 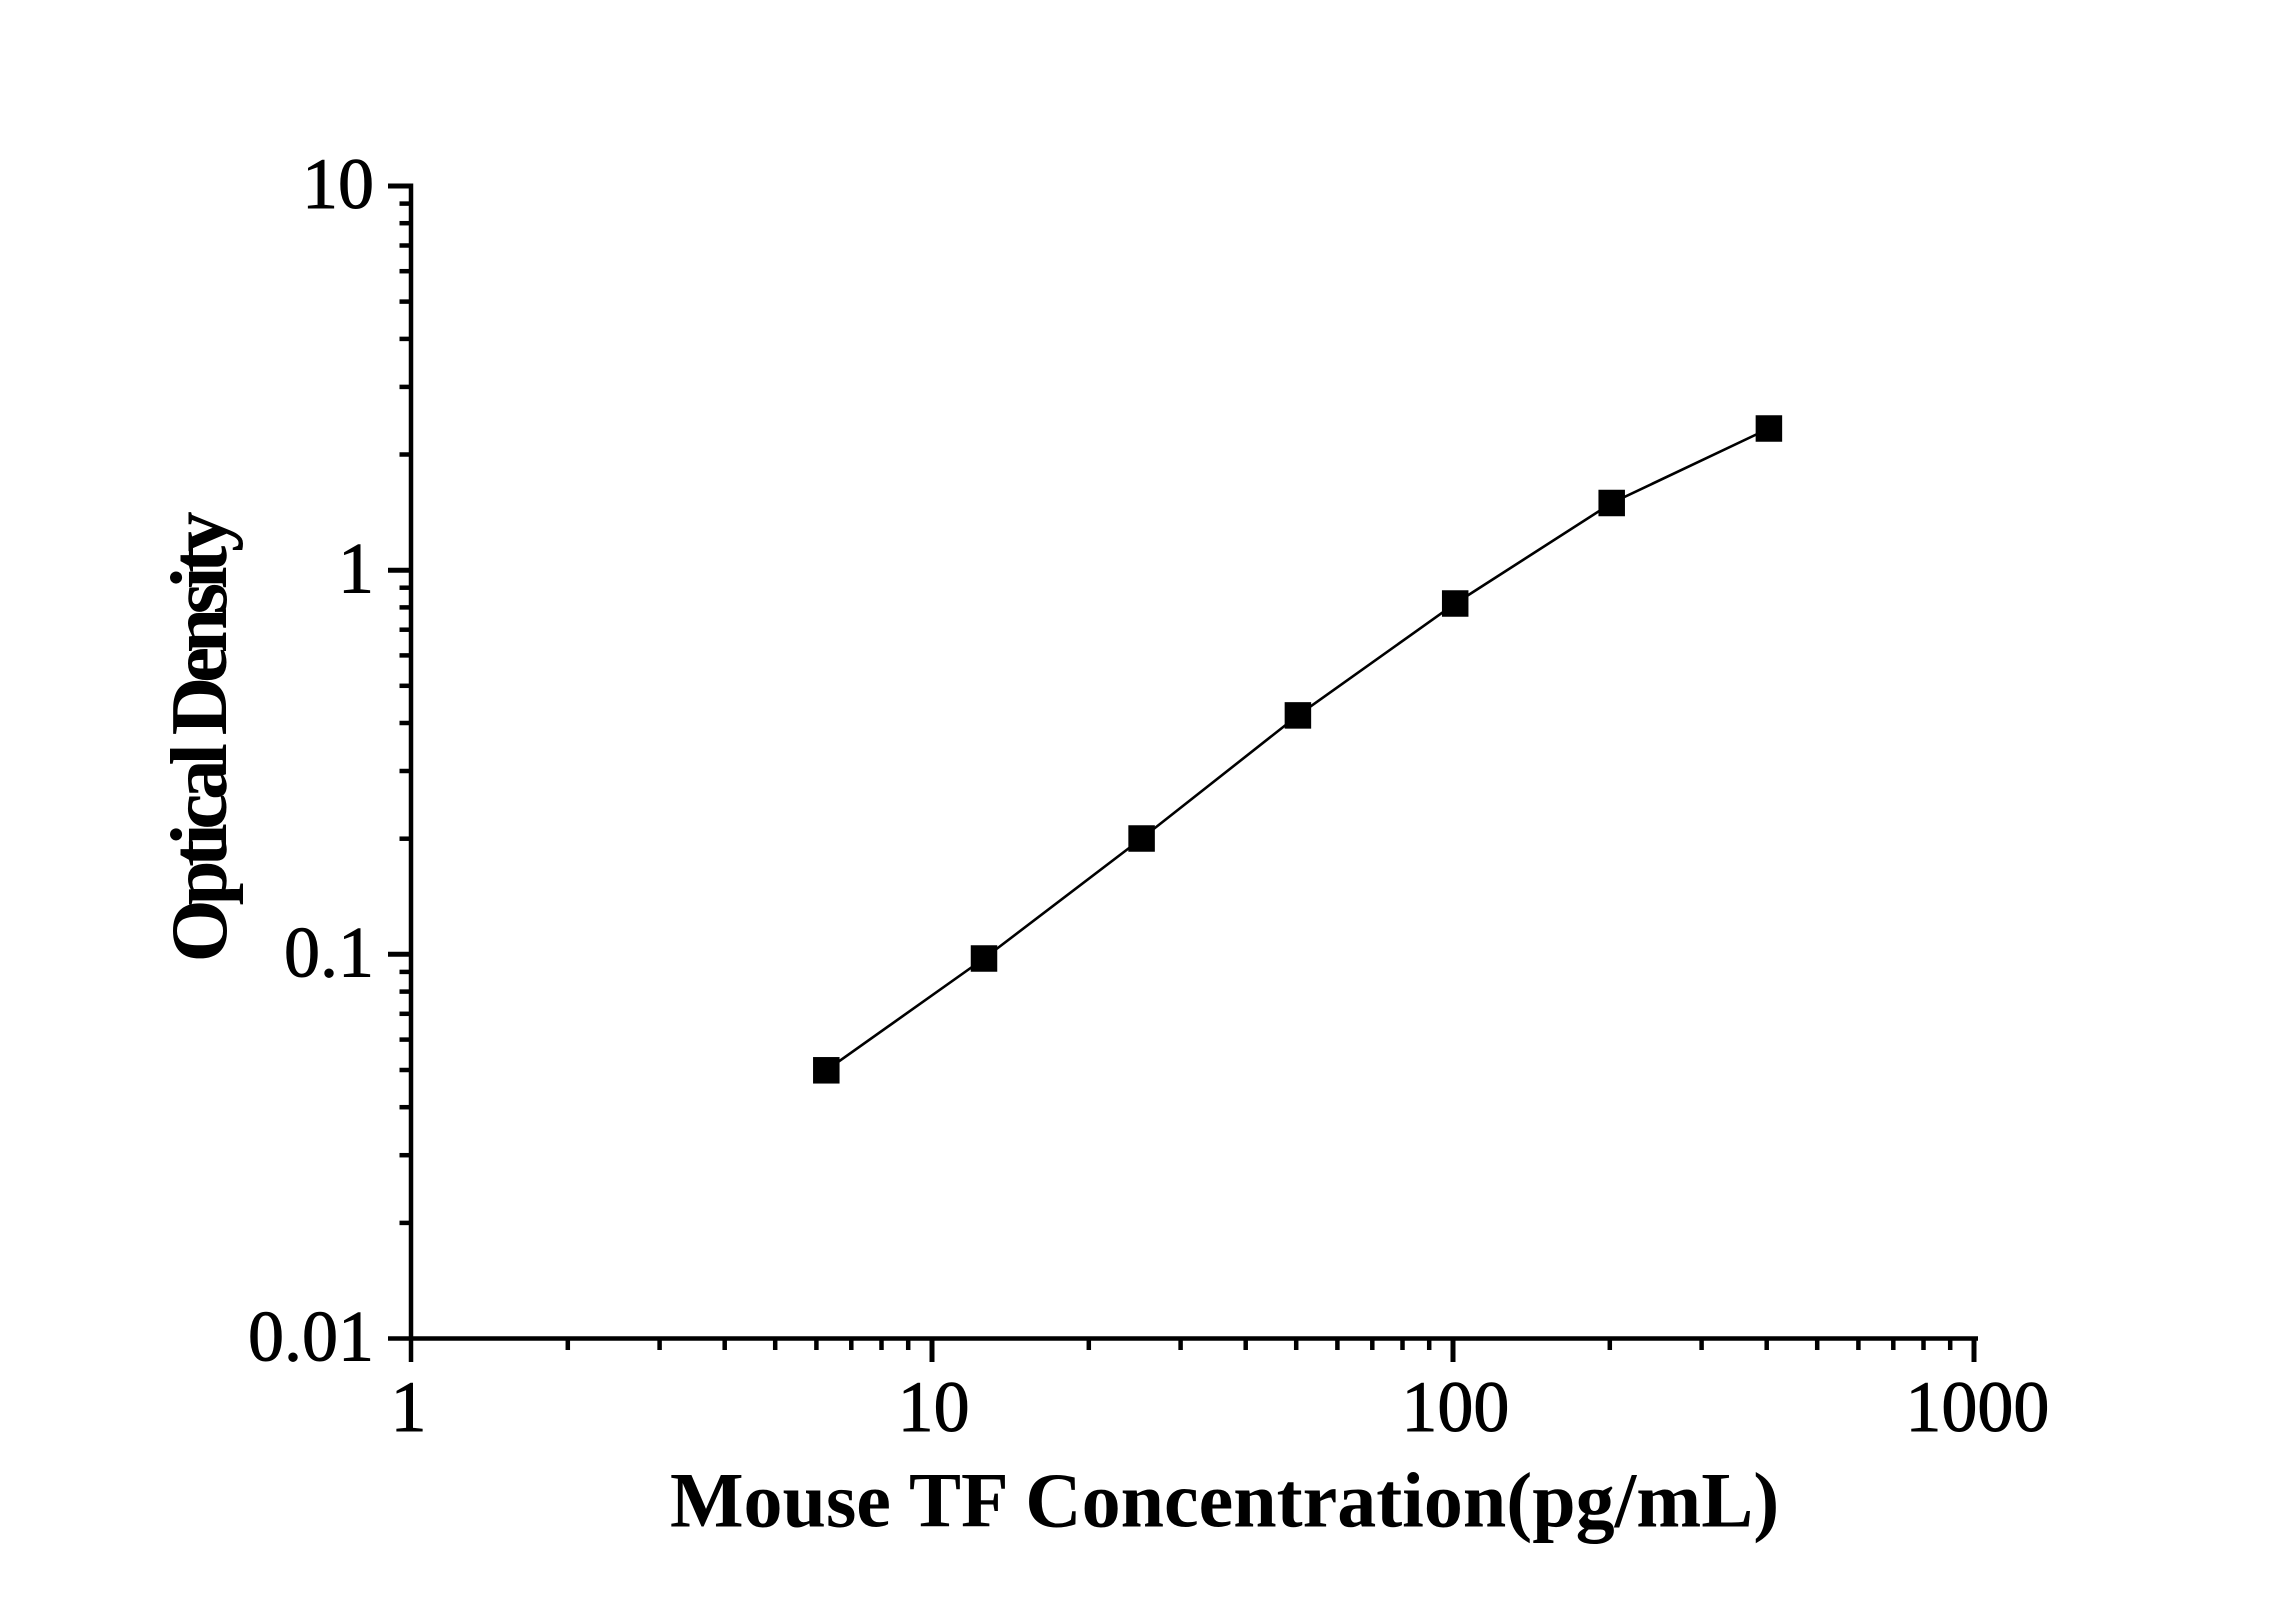 I want to click on svg-text: 0.1, so click(x=329, y=952).